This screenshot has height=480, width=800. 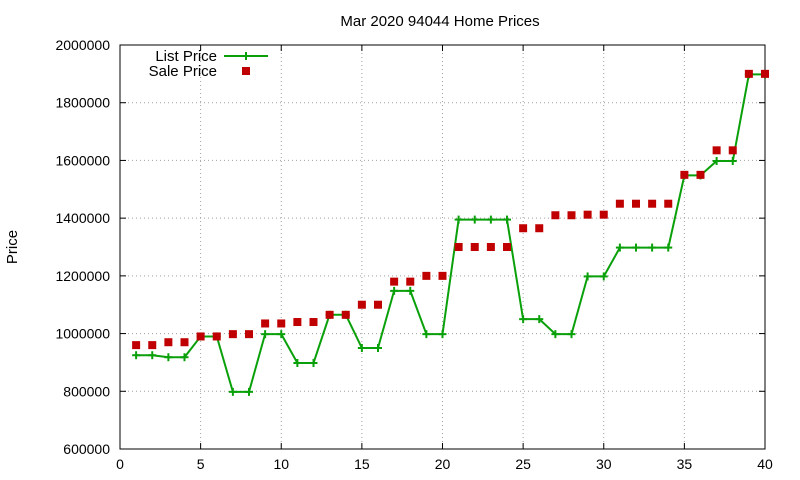 I want to click on y-tick-label: 1200000, so click(x=82, y=276).